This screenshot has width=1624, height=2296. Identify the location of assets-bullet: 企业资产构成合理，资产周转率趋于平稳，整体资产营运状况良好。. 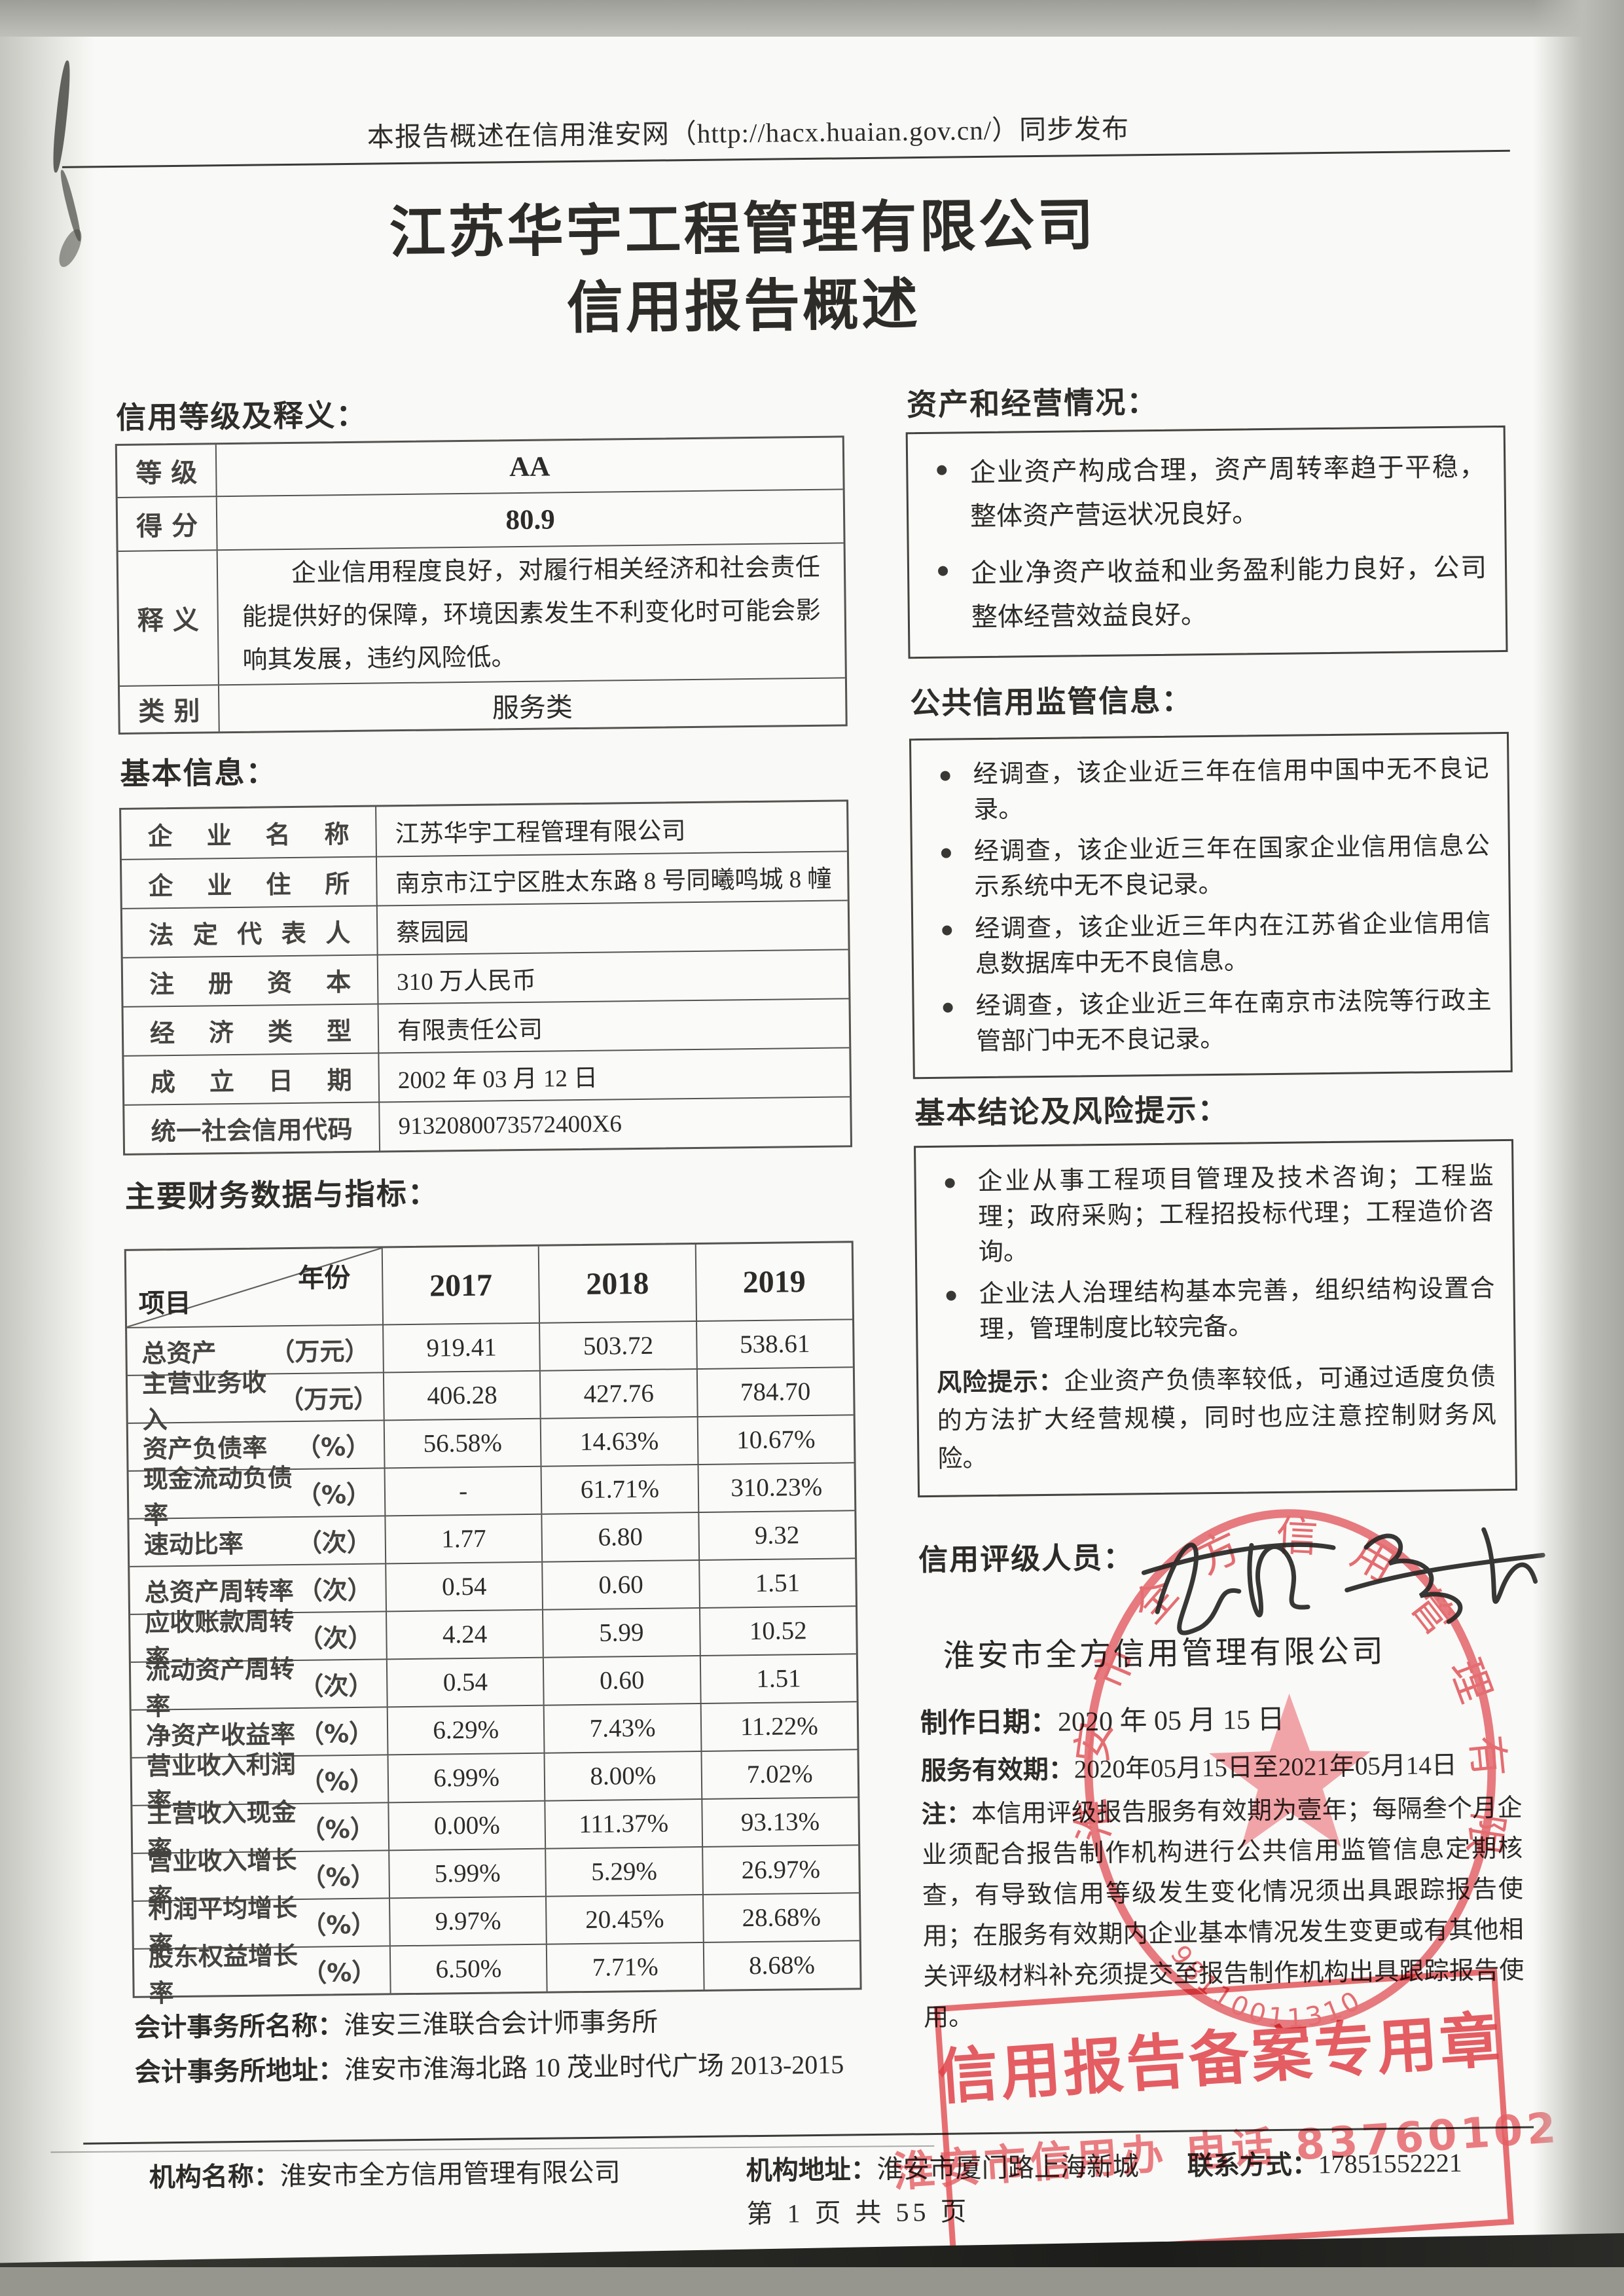
(1206, 492).